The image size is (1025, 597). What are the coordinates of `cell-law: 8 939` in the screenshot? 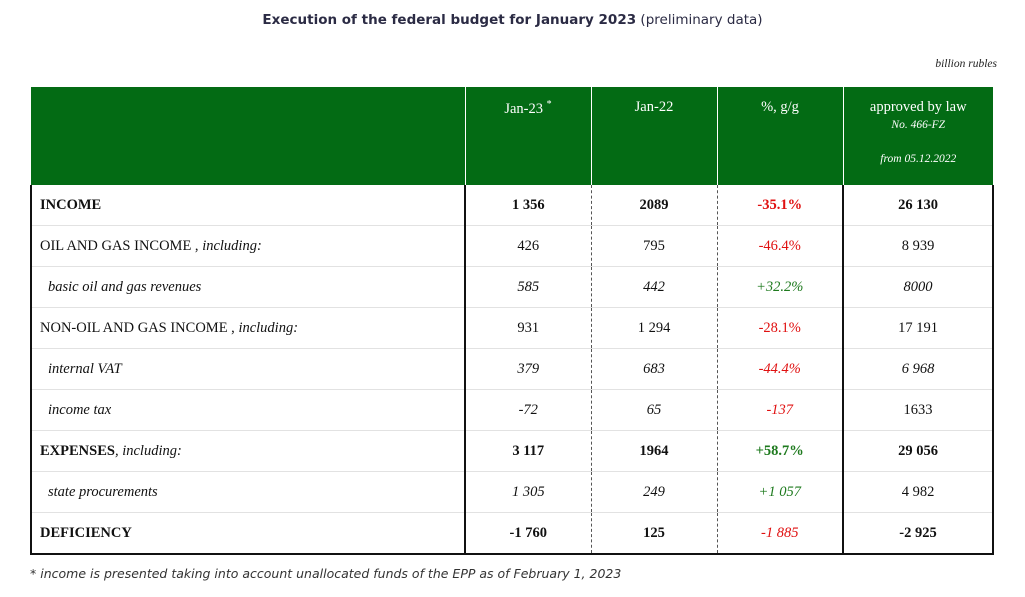 It's located at (918, 246).